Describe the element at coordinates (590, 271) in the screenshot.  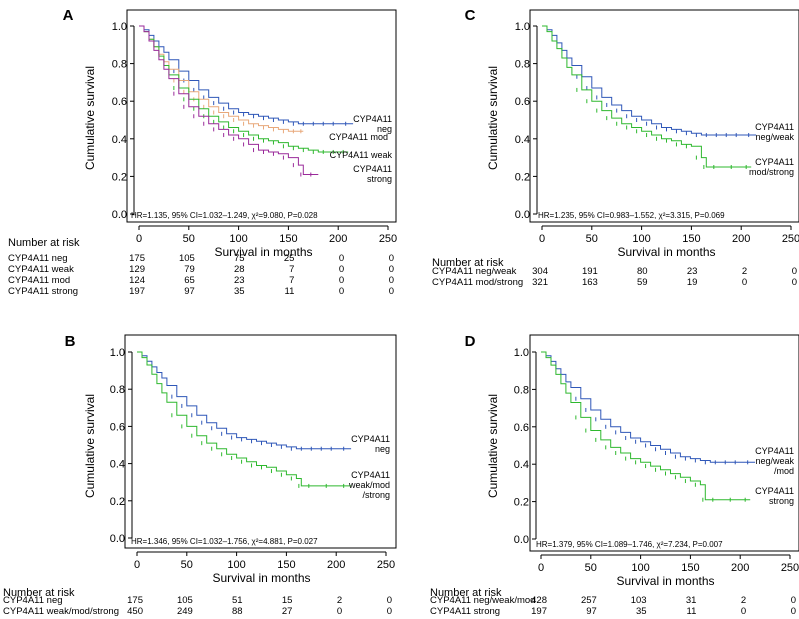
I see `risk-value: 191` at that location.